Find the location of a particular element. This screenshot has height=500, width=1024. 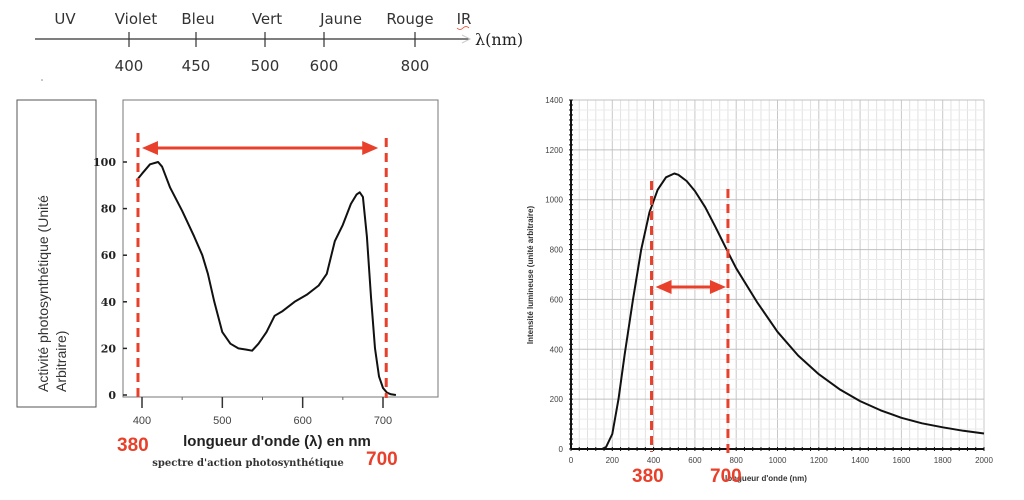

scale-tick-label: 600 is located at coordinates (324, 66).